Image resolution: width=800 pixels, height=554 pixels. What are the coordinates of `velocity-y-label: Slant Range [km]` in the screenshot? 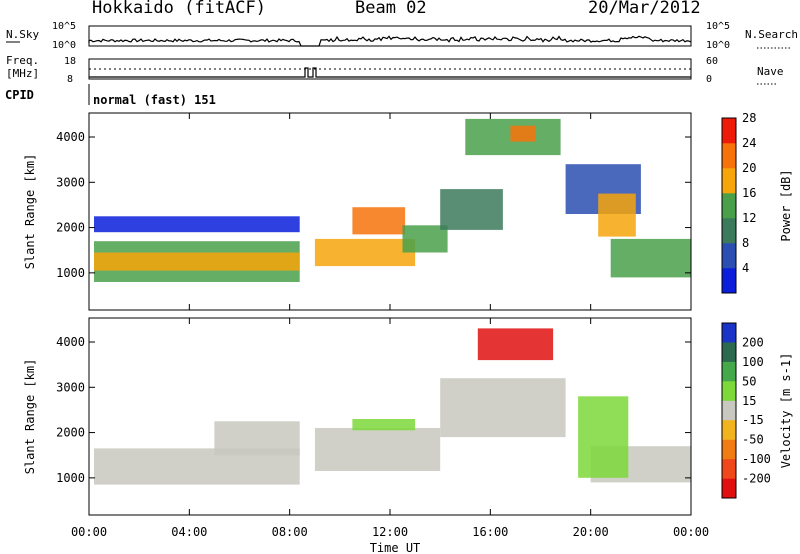 It's located at (30, 417).